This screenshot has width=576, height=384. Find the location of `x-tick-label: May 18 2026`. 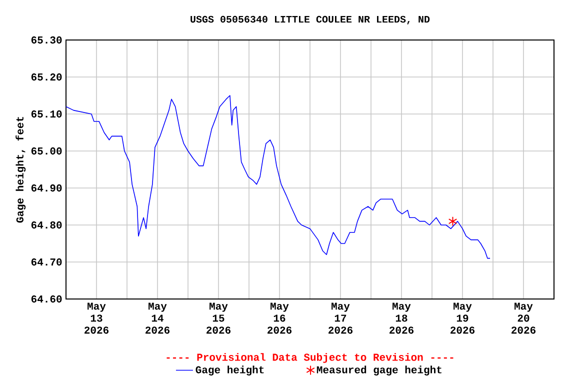

x-tick-label: May 18 2026 is located at coordinates (402, 318).